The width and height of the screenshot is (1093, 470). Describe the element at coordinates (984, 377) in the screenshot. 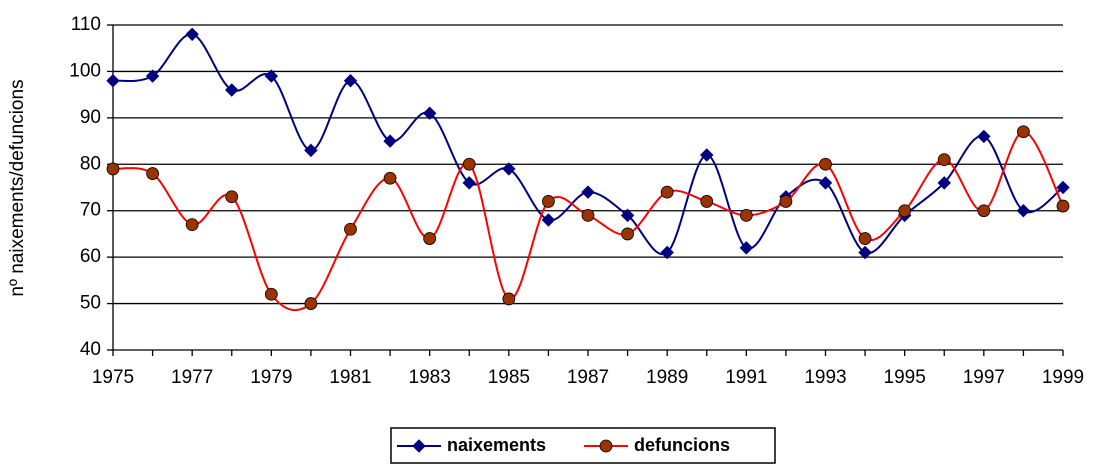

I see `x-tick-label: 1997` at that location.